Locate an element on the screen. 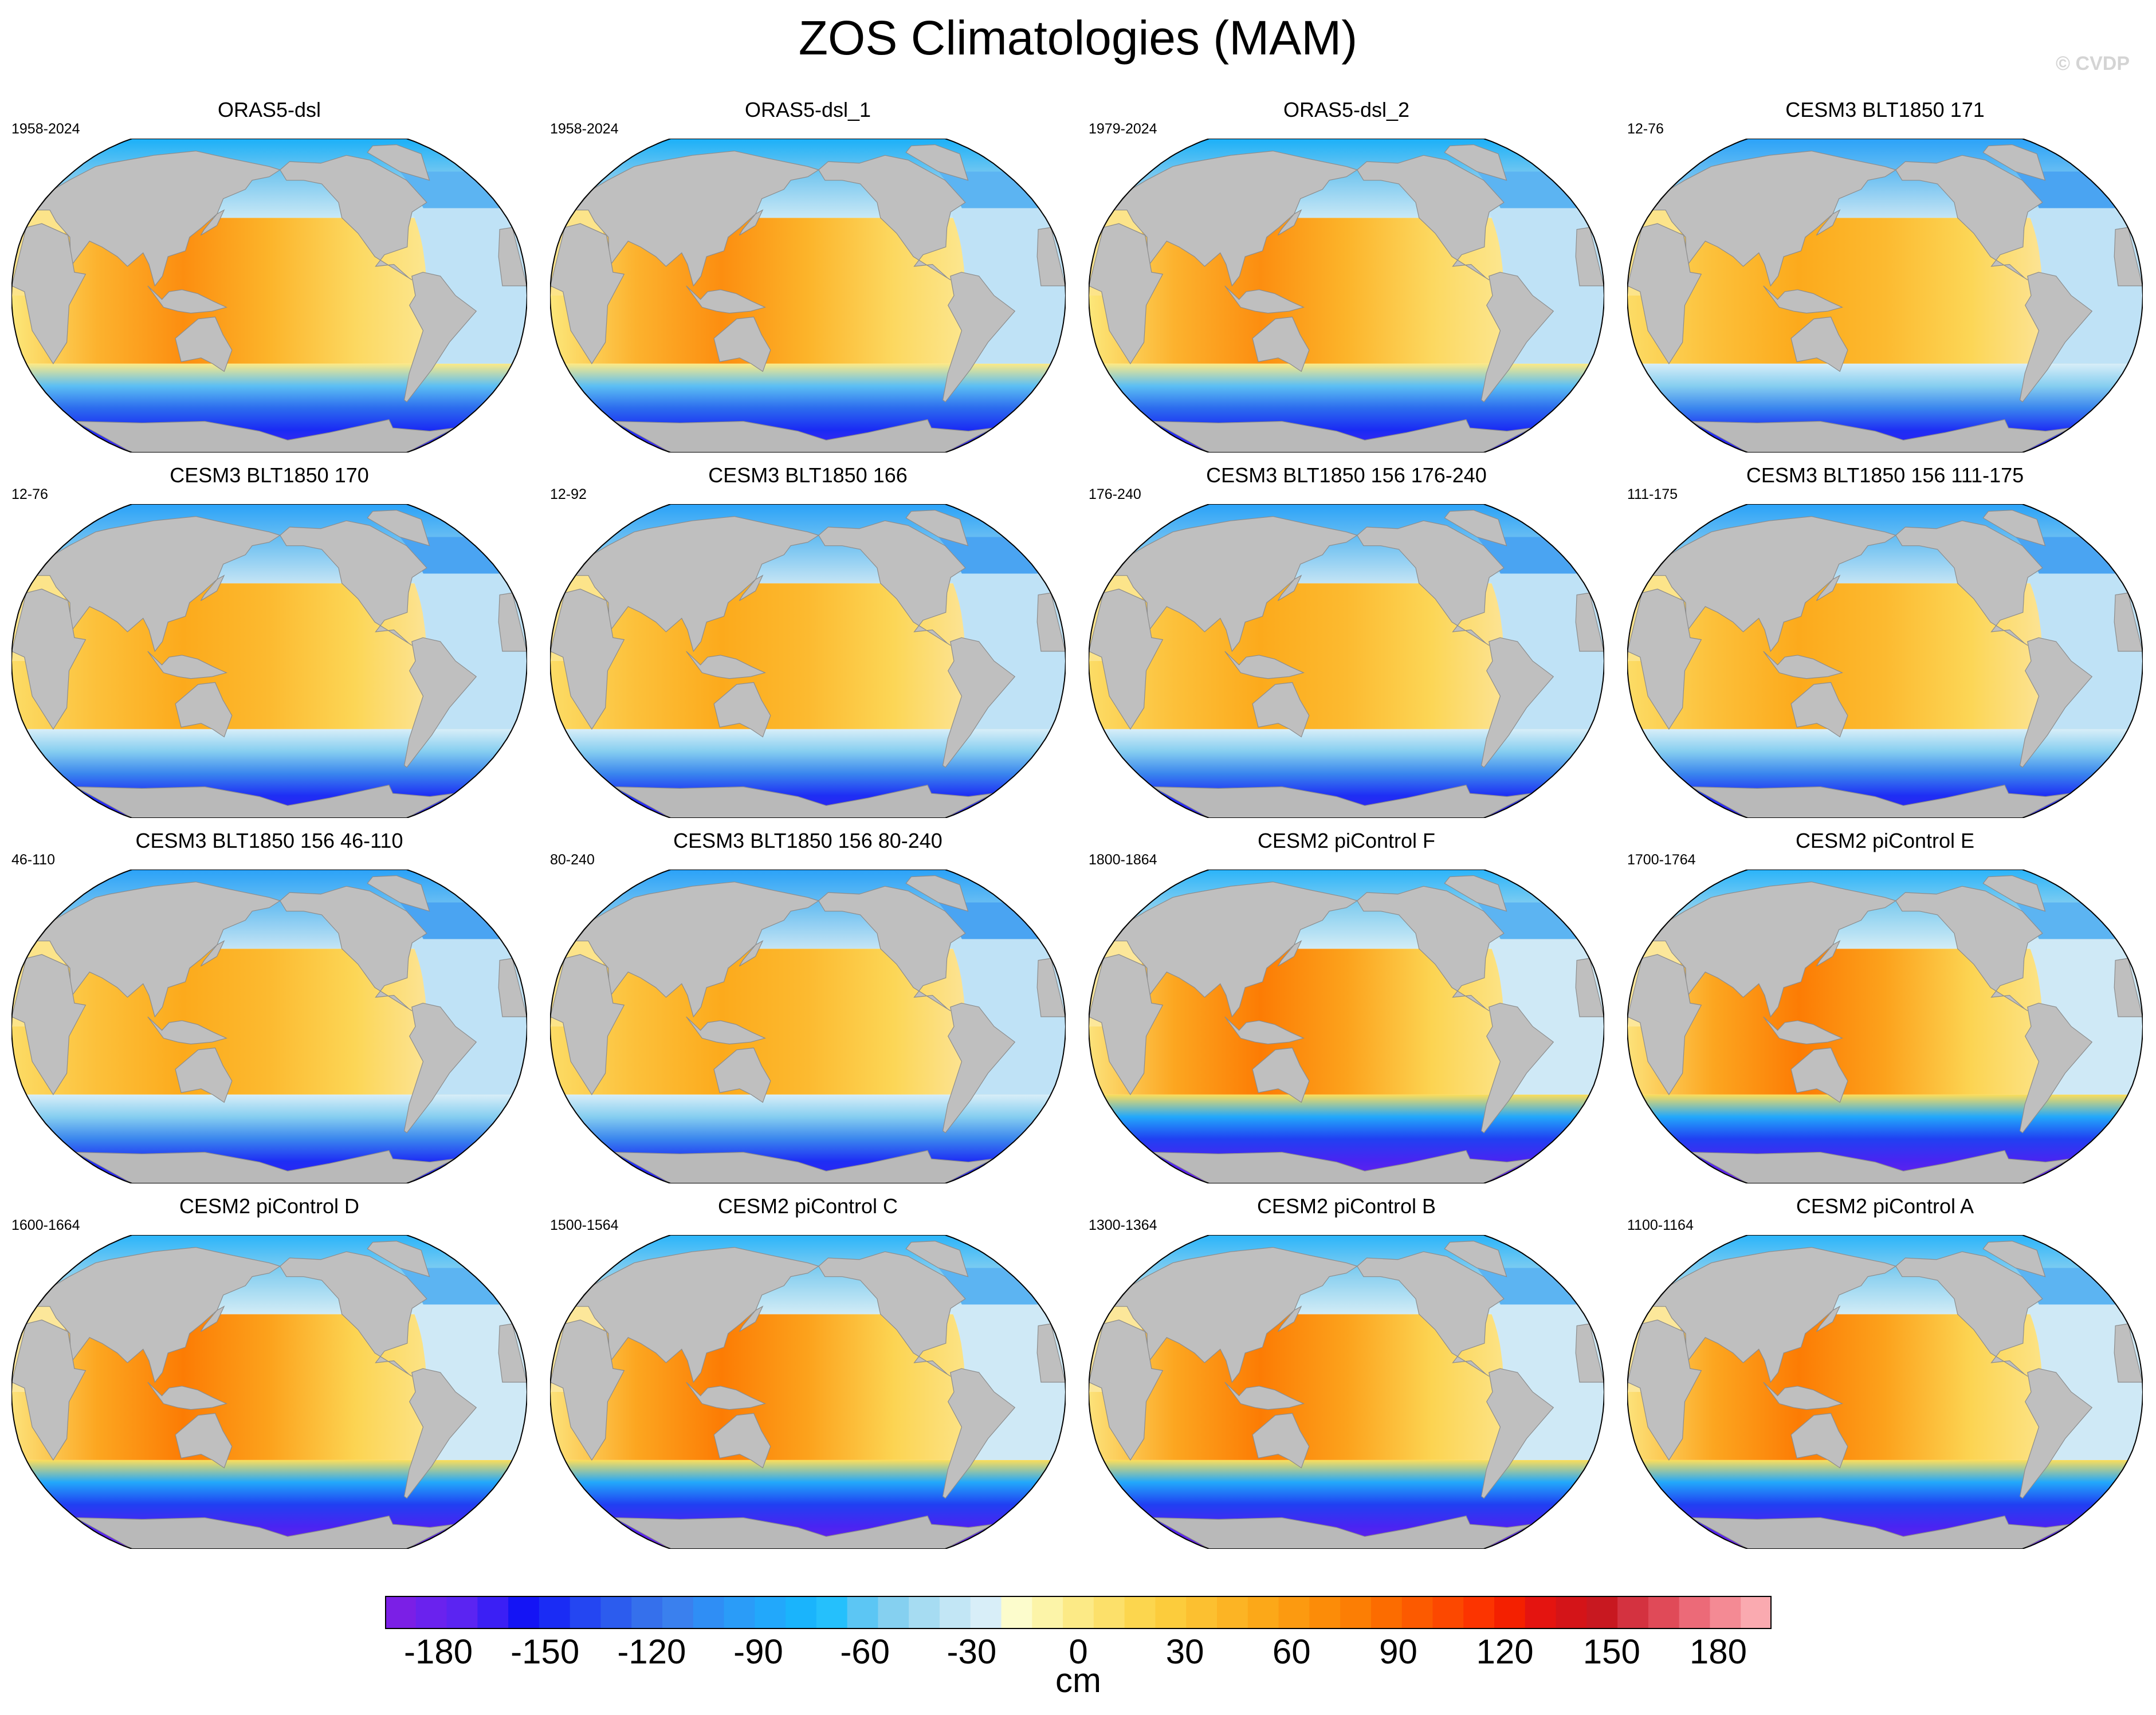  map-panel: ORAS5-dsl_2 1979-2024 is located at coordinates (1346, 280).